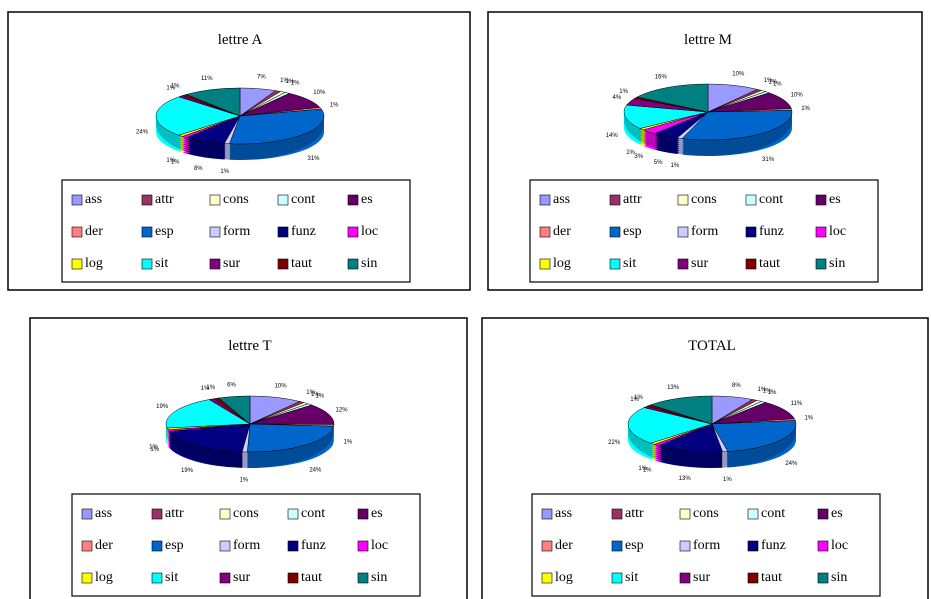  Describe the element at coordinates (706, 545) in the screenshot. I see `legend-label: form` at that location.